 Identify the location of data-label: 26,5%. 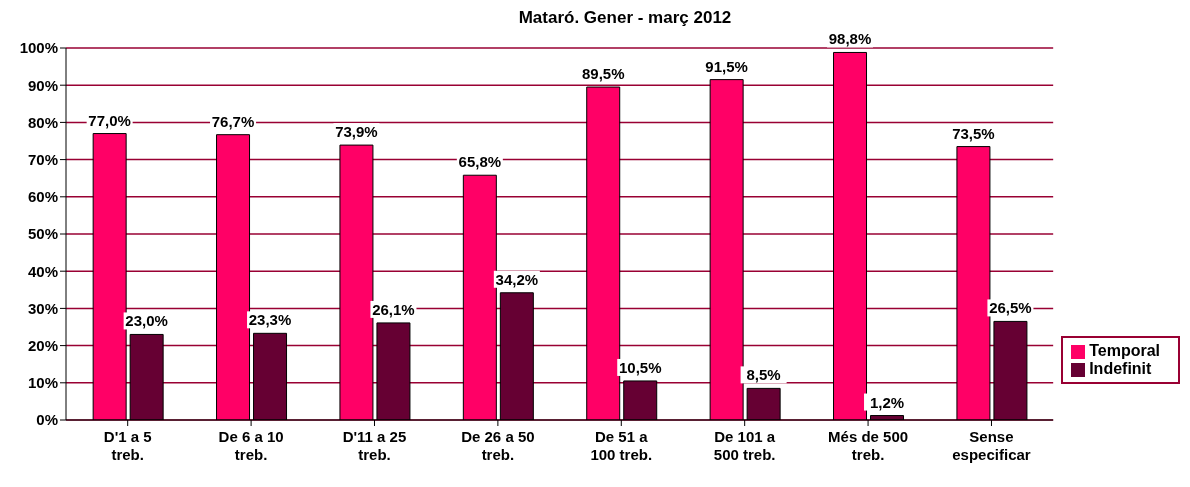
(1010, 308).